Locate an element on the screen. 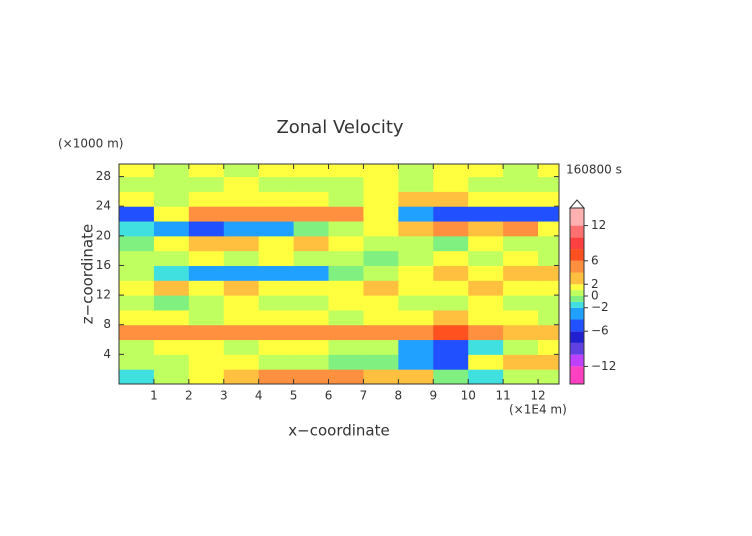 This screenshot has width=752, height=536. x-axis-label: x−coordinate is located at coordinates (338, 431).